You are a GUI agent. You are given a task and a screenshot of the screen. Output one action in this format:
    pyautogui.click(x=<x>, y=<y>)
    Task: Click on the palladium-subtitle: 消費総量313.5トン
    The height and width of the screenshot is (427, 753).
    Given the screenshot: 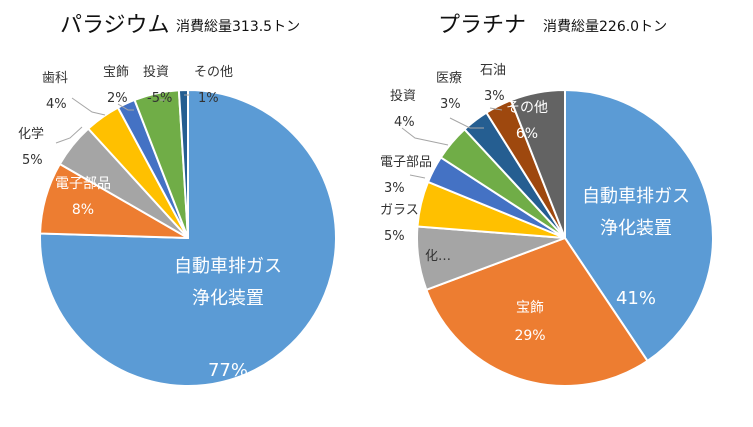 What is the action you would take?
    pyautogui.click(x=238, y=27)
    